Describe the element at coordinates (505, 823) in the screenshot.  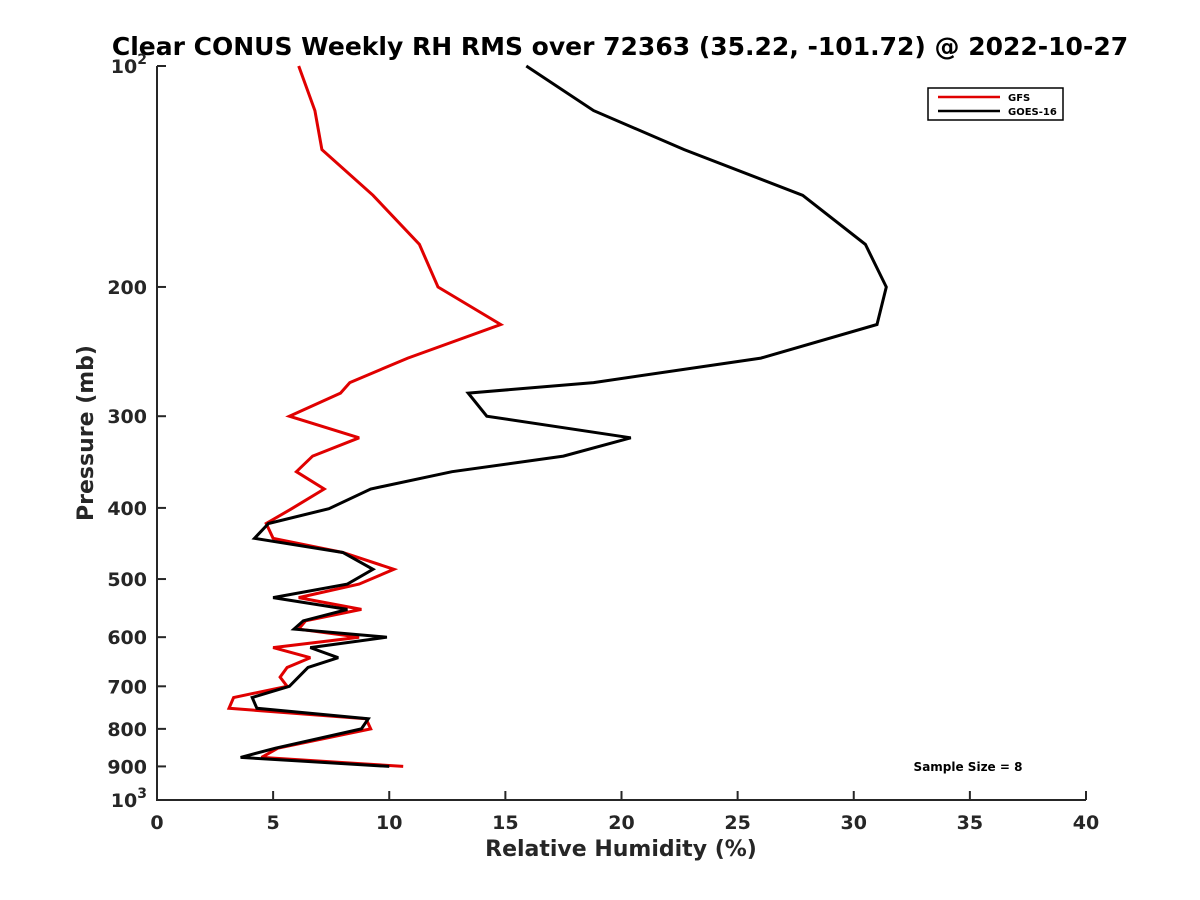
I see `x-tick-label: 15` at that location.